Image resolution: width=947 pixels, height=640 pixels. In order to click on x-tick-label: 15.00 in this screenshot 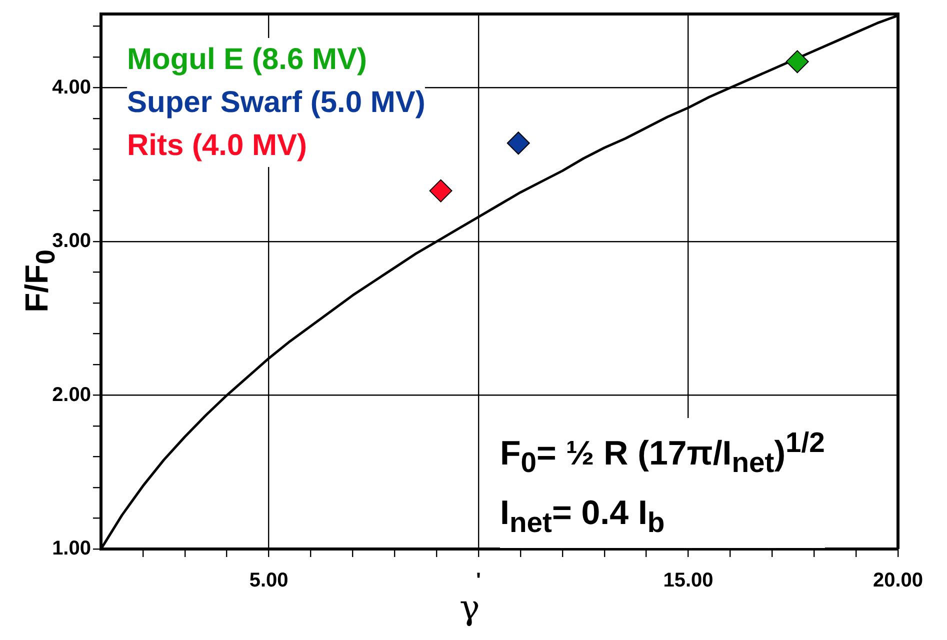, I will do `click(688, 581)`.